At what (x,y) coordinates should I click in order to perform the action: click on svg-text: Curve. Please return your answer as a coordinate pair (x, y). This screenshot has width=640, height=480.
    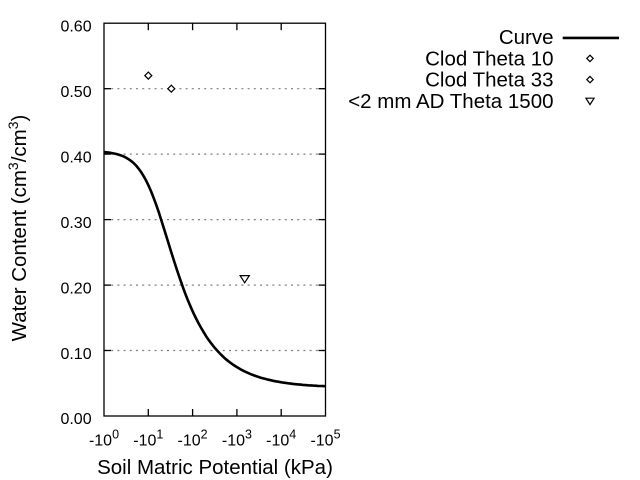
    Looking at the image, I should click on (526, 37).